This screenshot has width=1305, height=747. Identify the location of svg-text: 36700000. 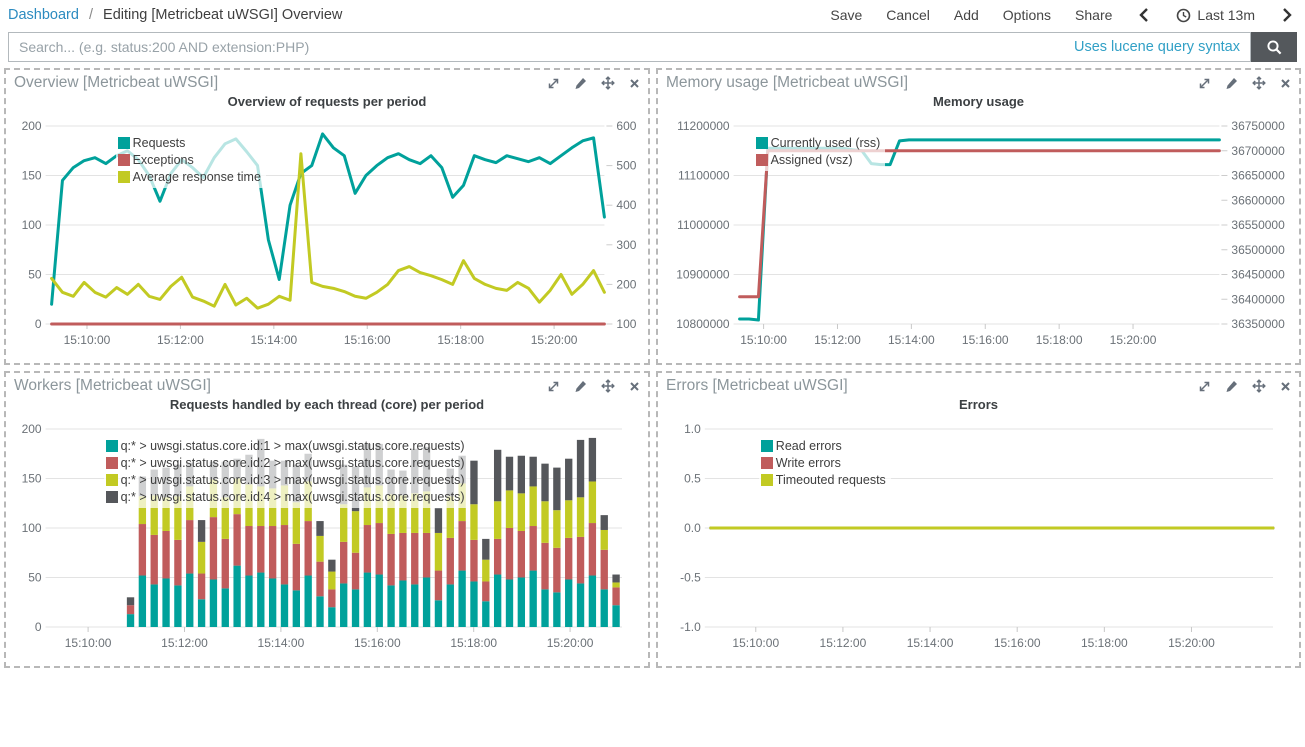
(1258, 151).